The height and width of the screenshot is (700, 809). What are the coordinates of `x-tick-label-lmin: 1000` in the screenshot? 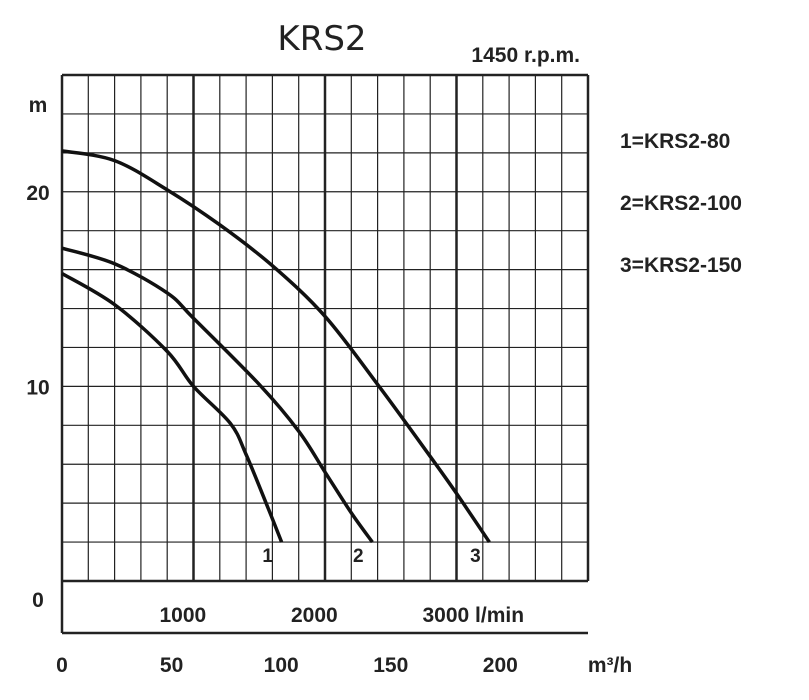 It's located at (183, 615).